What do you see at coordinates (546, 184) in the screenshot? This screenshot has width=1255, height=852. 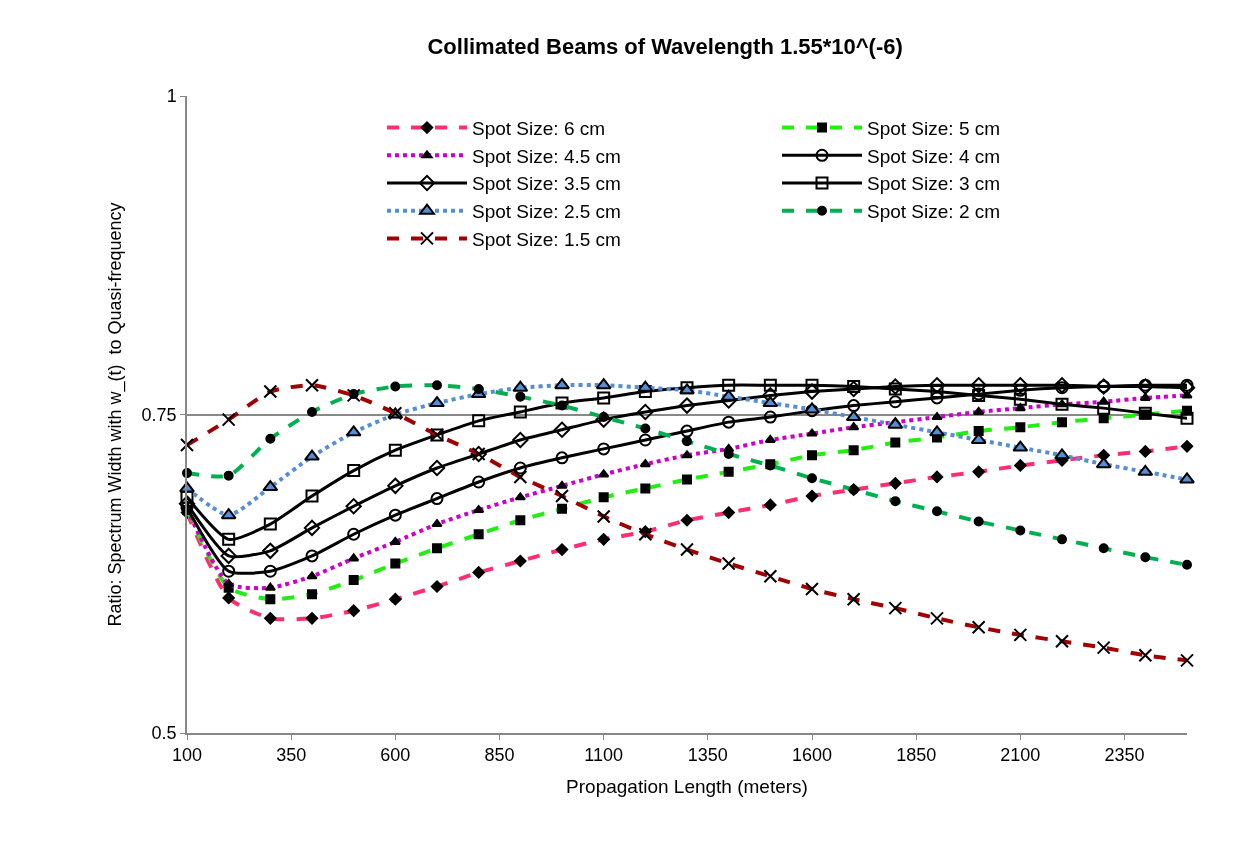 I see `legend-label: Spot Size: 3.5 cm` at bounding box center [546, 184].